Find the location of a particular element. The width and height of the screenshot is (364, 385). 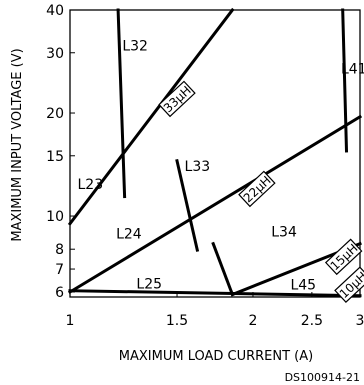

y-tick-label: 30 is located at coordinates (55, 54).